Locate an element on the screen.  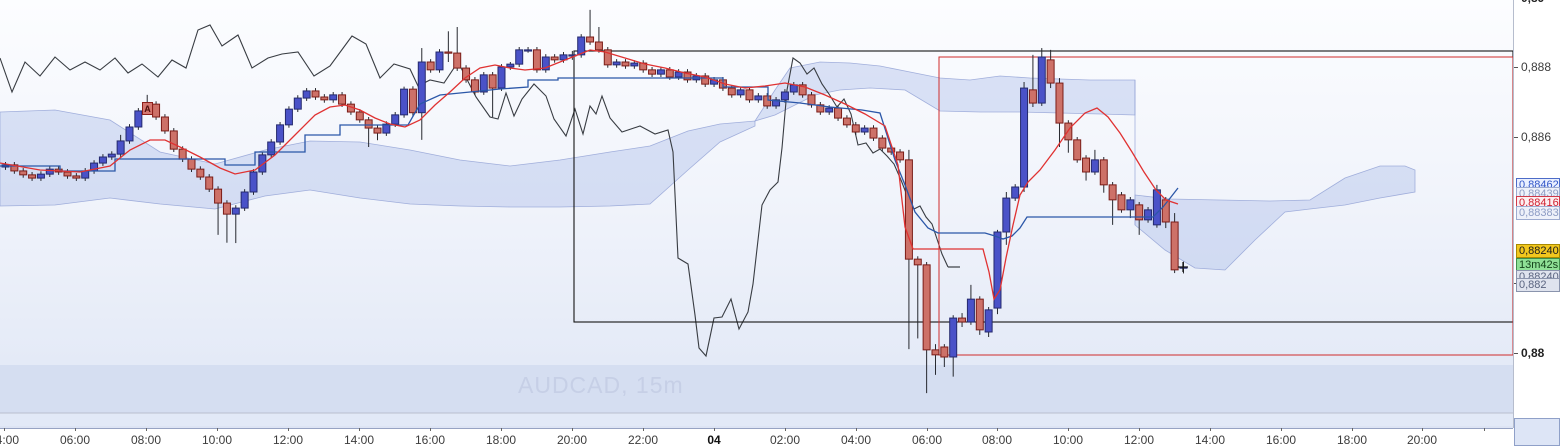
time-axis-label: 22:00 is located at coordinates (643, 440).